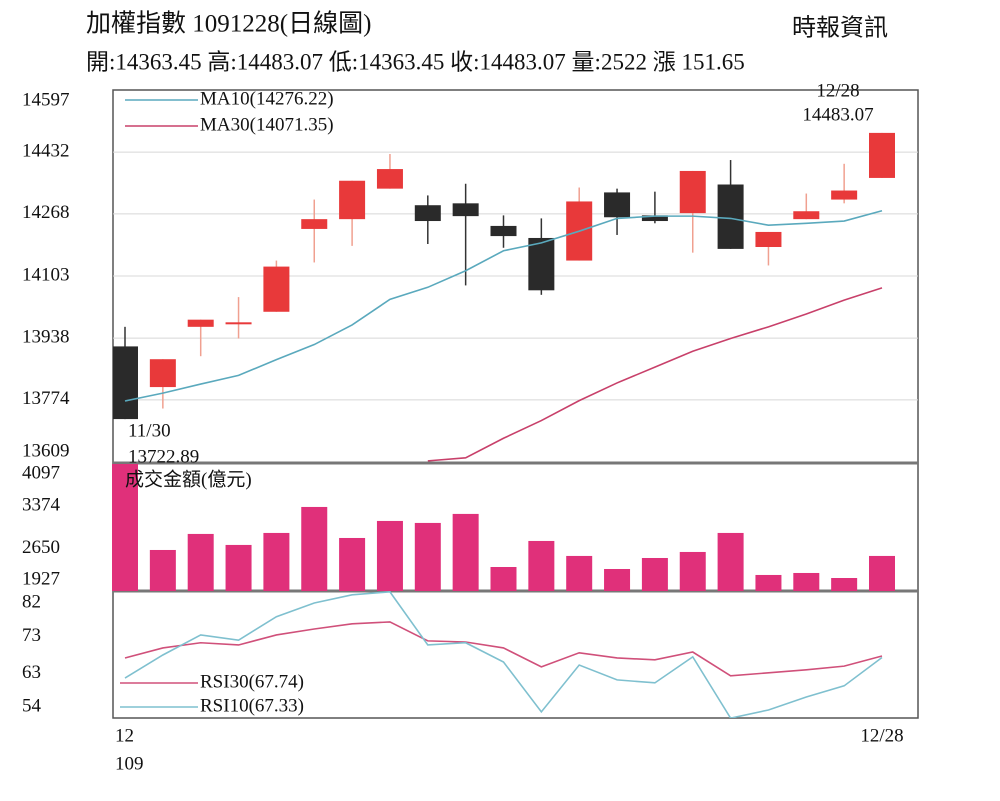  I want to click on y-tick-label: 63, so click(31, 672).